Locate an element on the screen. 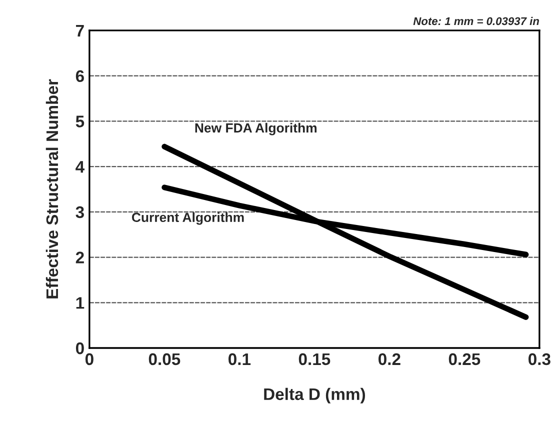 This screenshot has width=559, height=435. x-tick-label: 0.3 is located at coordinates (539, 359).